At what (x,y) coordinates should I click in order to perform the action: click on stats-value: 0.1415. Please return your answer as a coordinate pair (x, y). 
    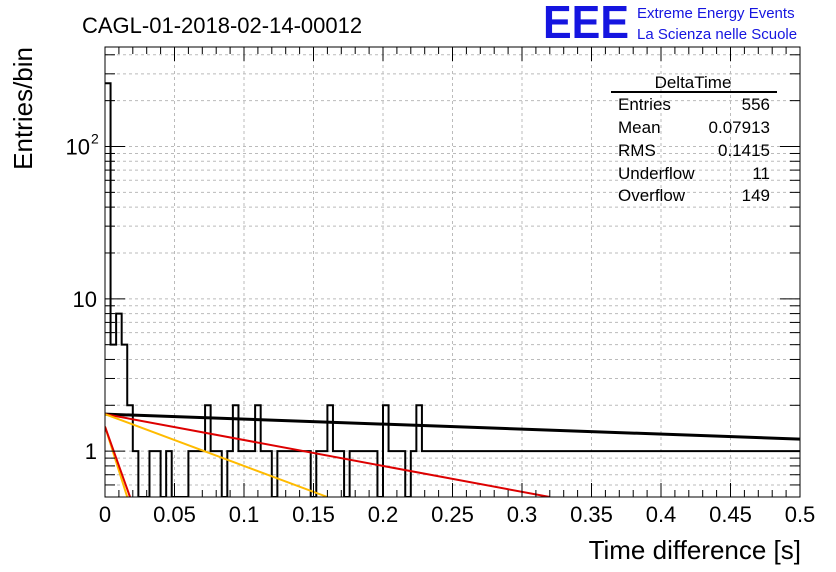
    Looking at the image, I should click on (744, 150).